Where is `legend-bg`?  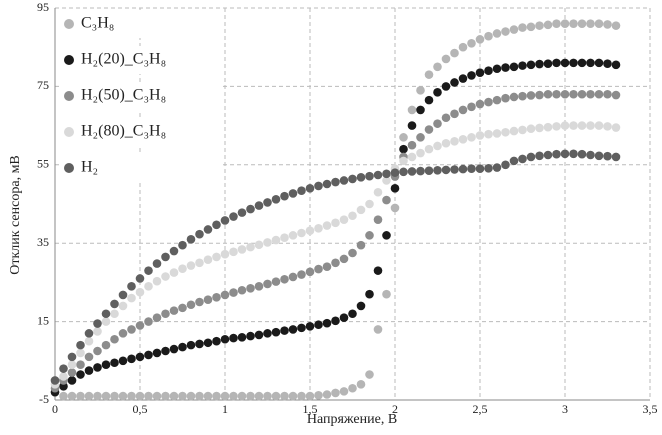
legend-bg is located at coordinates (141, 168).